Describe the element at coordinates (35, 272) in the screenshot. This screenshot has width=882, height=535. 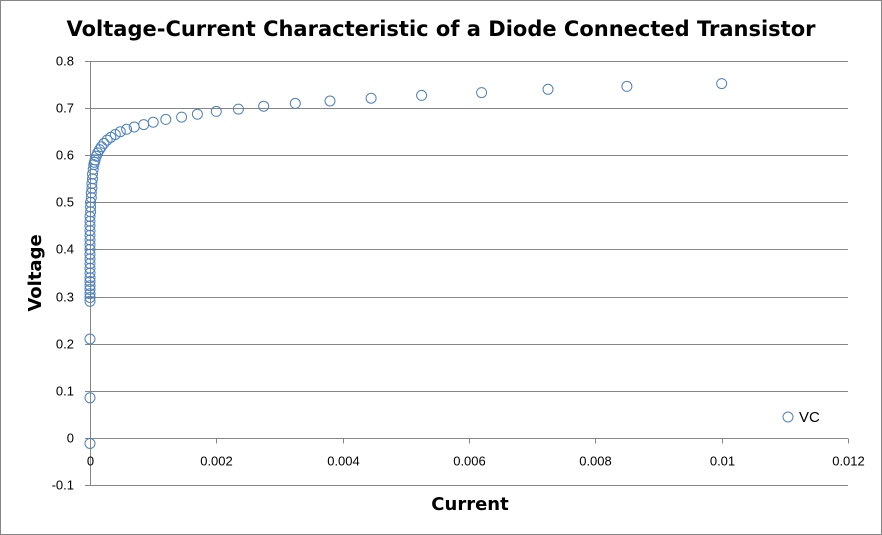
I see `y-axis-title: Voltage` at that location.